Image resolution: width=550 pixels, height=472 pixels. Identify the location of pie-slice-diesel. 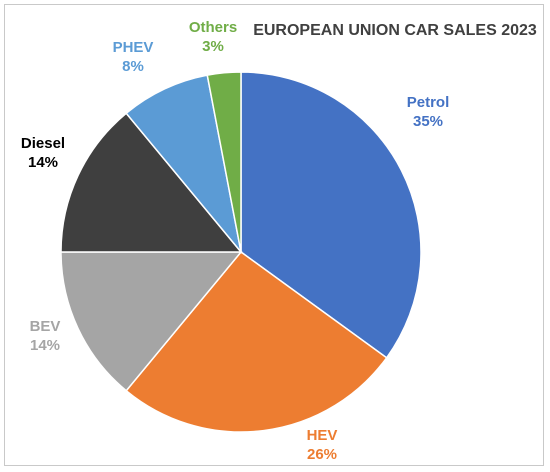
(151, 182).